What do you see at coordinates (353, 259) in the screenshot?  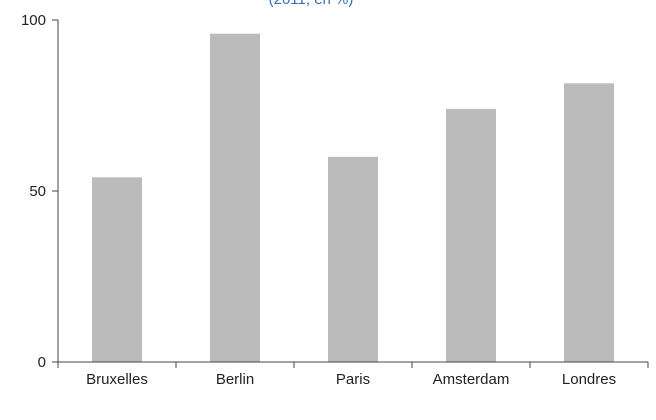 I see `bar-paris` at bounding box center [353, 259].